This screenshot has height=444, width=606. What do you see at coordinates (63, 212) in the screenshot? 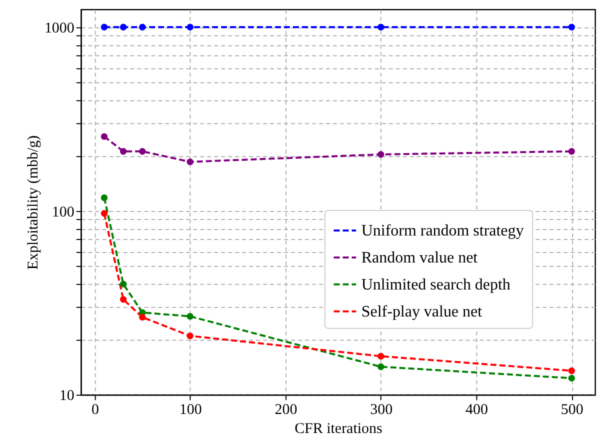
I see `y-tick-label: 100` at bounding box center [63, 212].